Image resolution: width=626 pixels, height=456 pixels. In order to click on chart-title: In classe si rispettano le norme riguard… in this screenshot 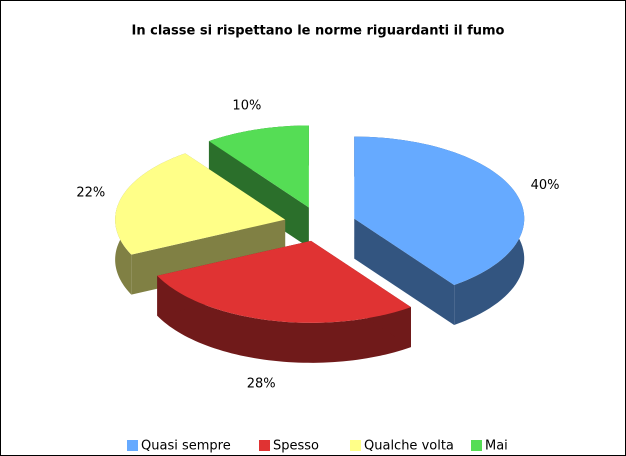, I will do `click(318, 31)`.